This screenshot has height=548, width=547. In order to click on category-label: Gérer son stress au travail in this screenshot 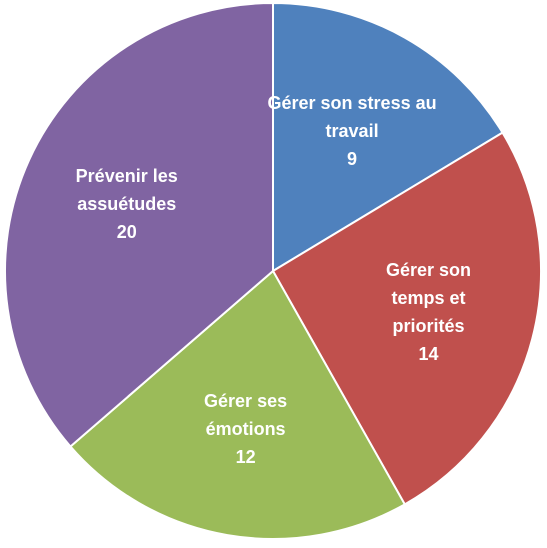, I will do `click(352, 116)`.